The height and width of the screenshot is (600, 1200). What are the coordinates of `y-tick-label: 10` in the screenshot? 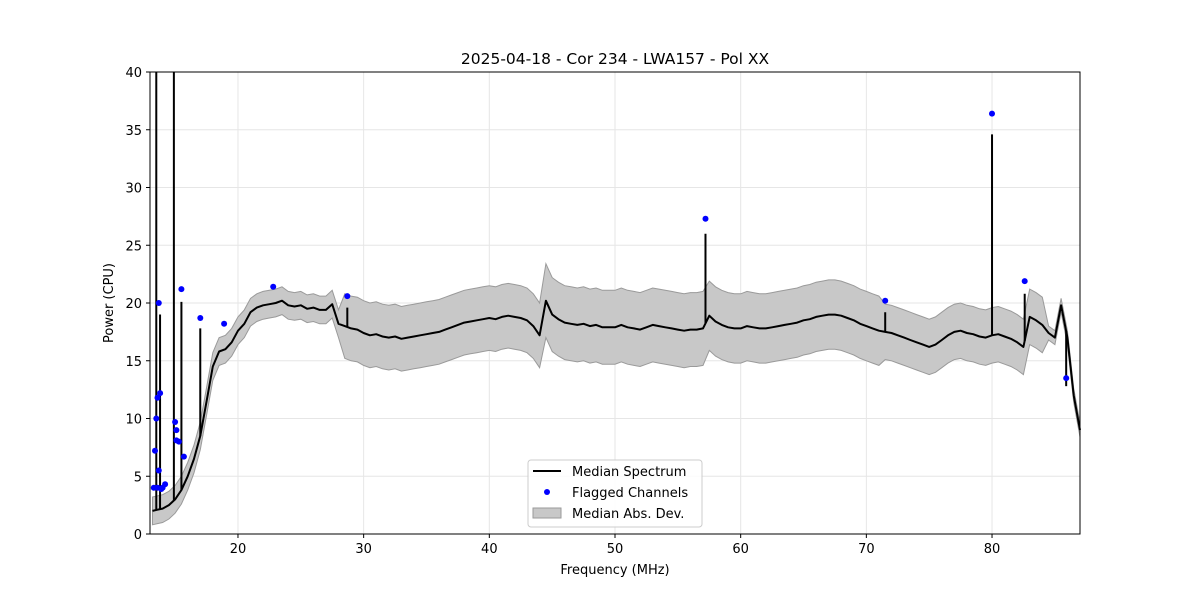 It's located at (133, 420).